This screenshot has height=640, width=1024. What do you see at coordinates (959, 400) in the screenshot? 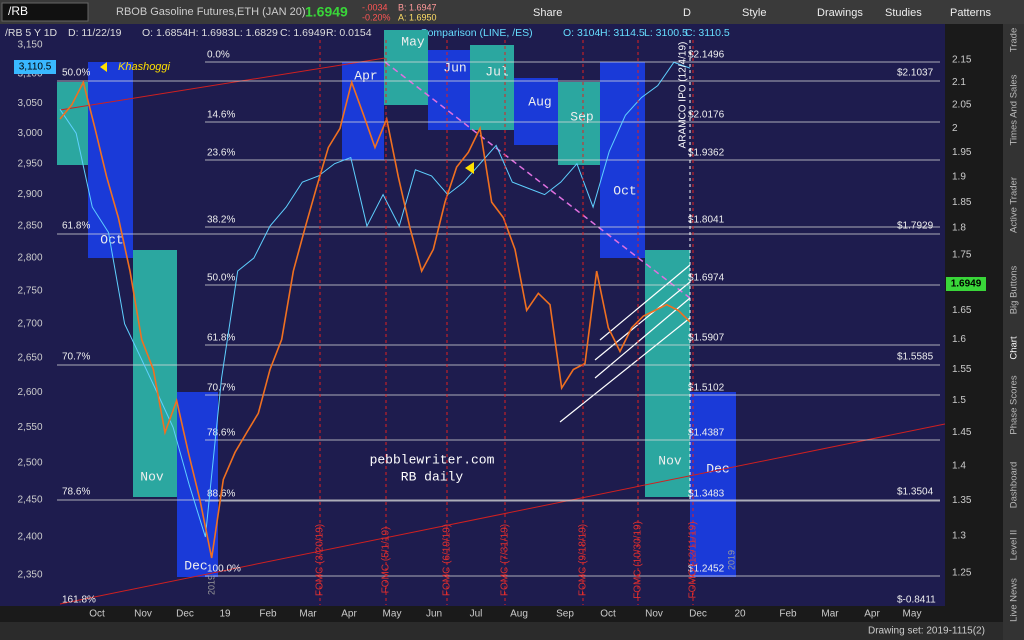
I see `right-tick-label: 1.5` at bounding box center [959, 400].